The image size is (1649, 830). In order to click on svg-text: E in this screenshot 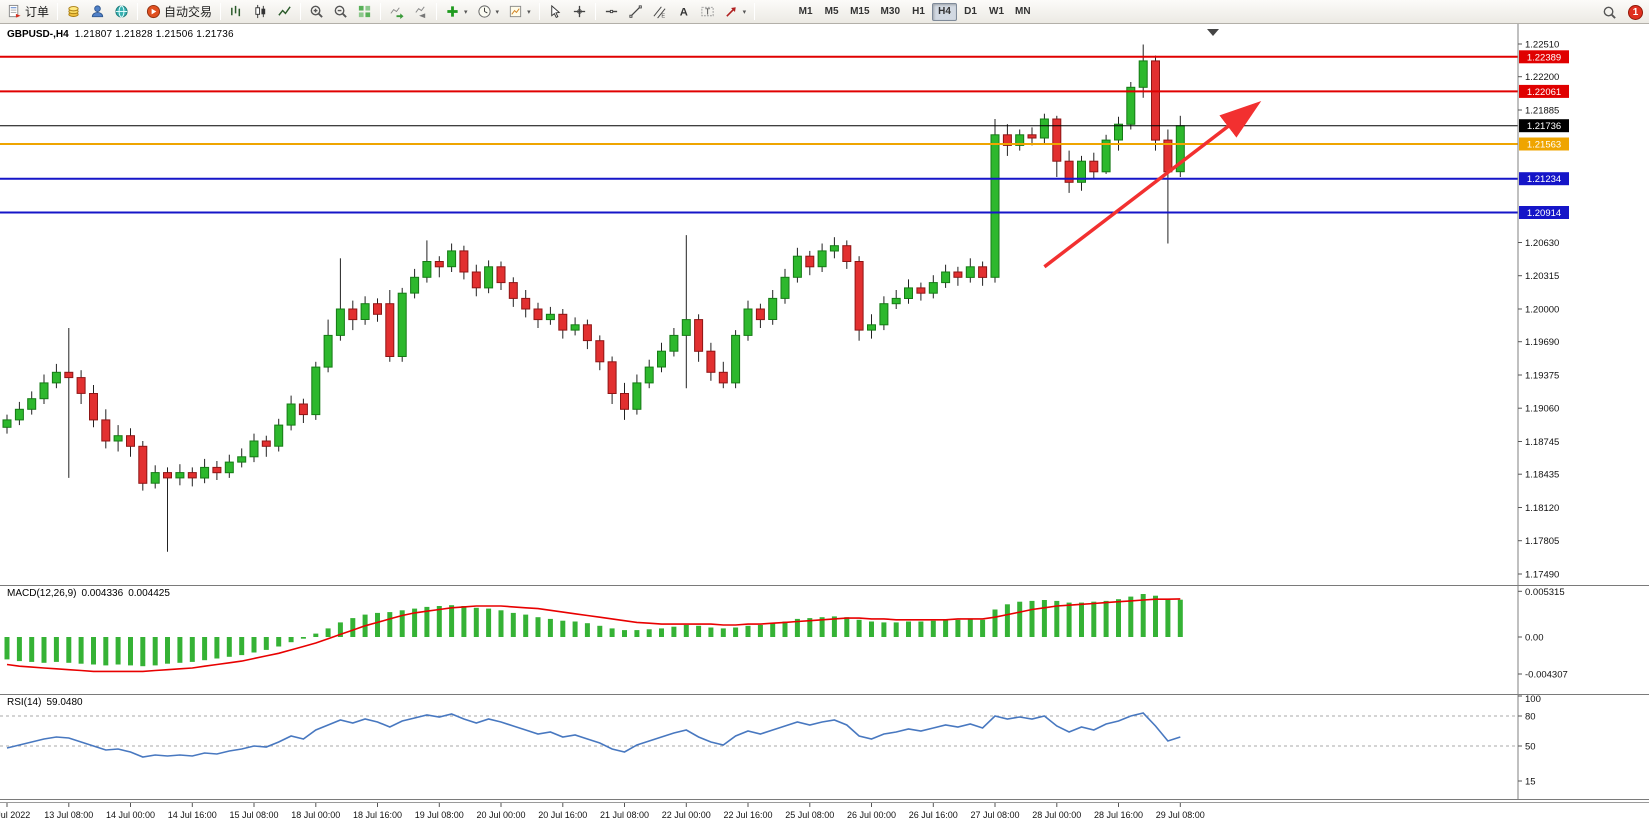, I will do `click(663, 16)`.